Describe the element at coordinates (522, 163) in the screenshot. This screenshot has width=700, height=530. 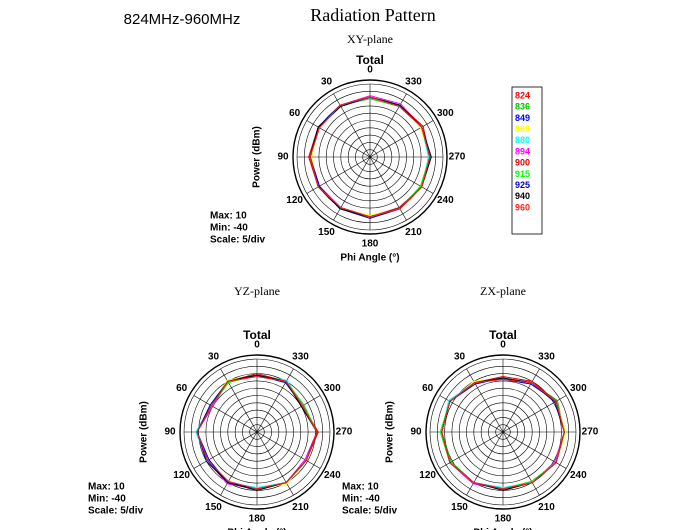
I see `legend-entry: 900` at that location.